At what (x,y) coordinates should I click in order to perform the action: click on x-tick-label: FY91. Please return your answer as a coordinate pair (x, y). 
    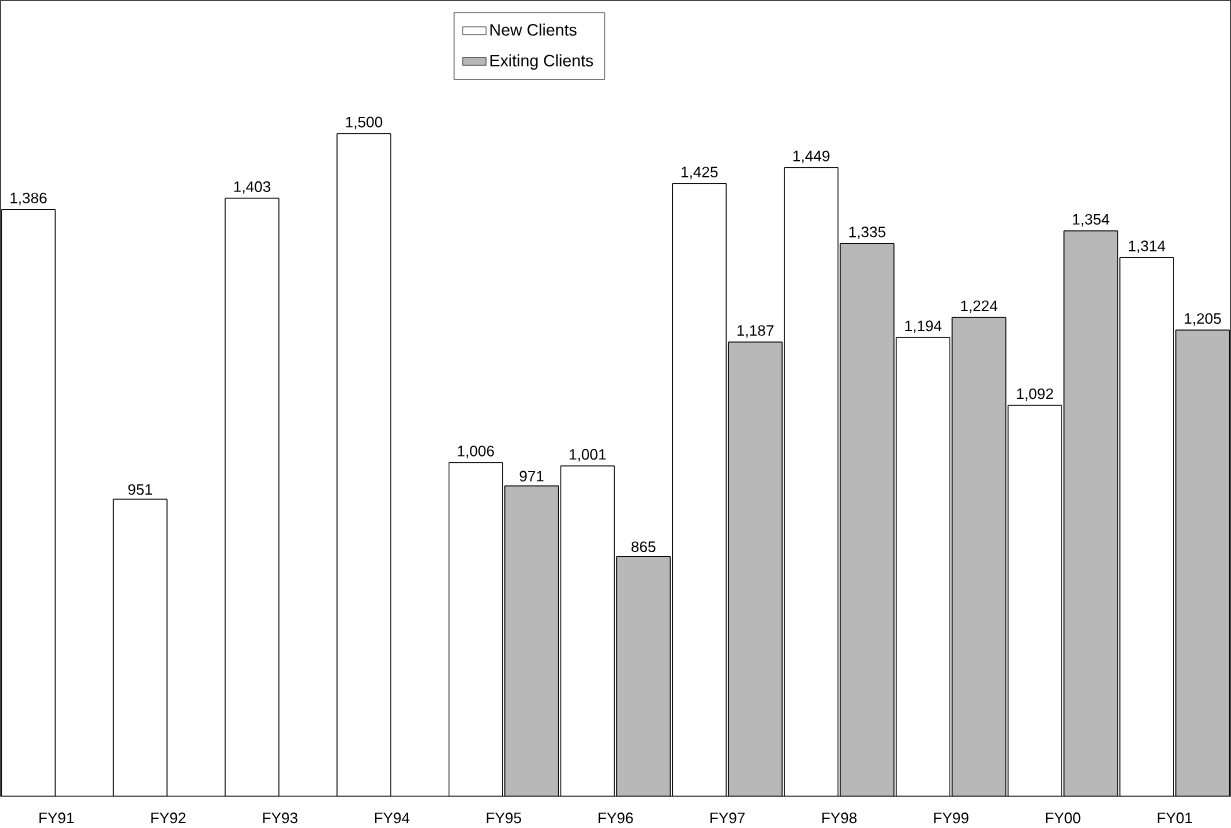
    Looking at the image, I should click on (56, 818).